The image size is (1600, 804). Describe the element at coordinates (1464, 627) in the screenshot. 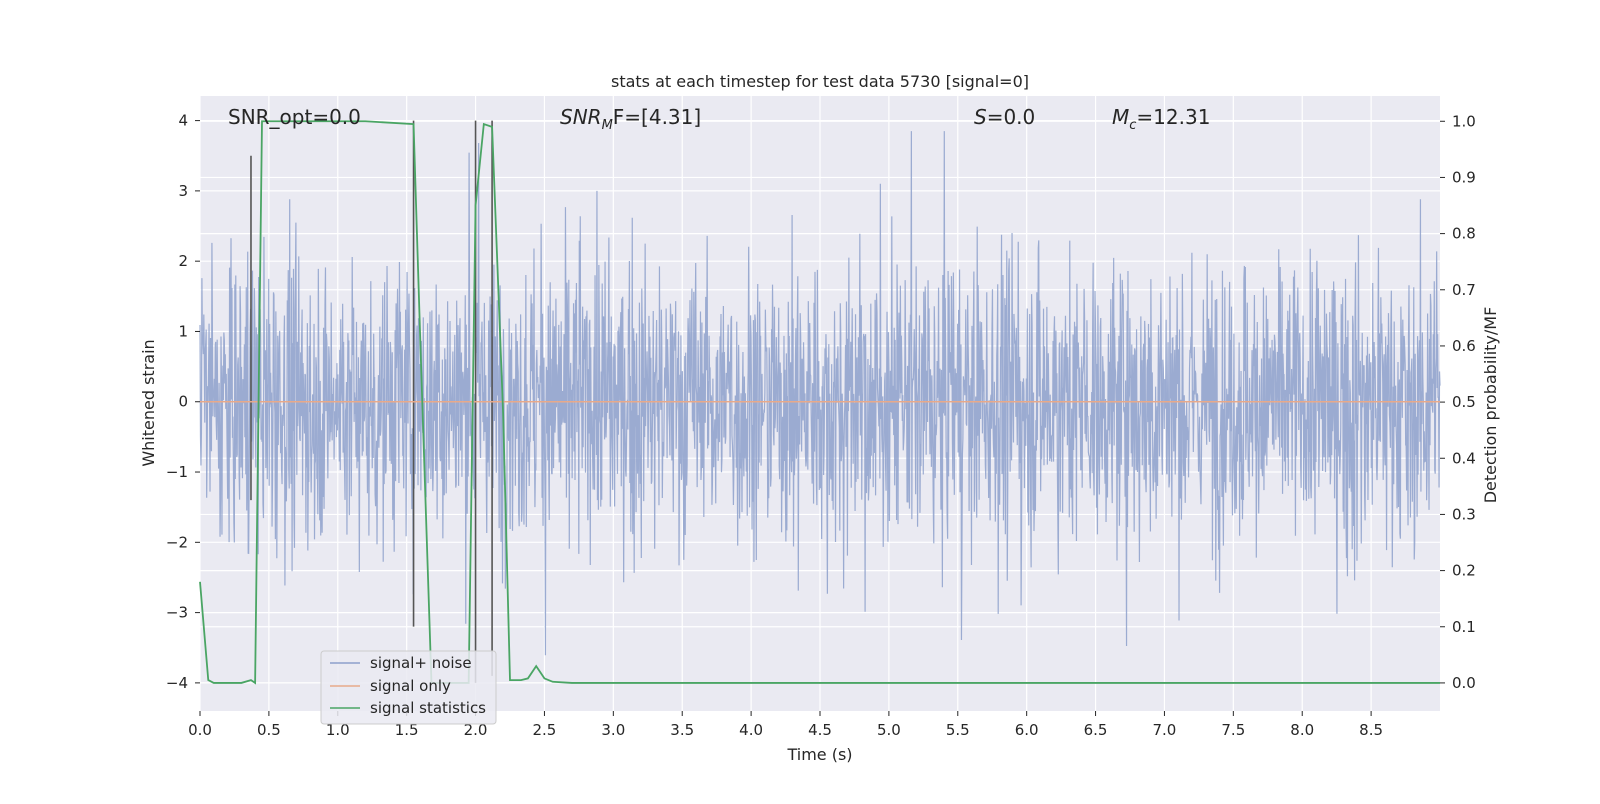

I see `y-tick-label-right: 0.1` at that location.